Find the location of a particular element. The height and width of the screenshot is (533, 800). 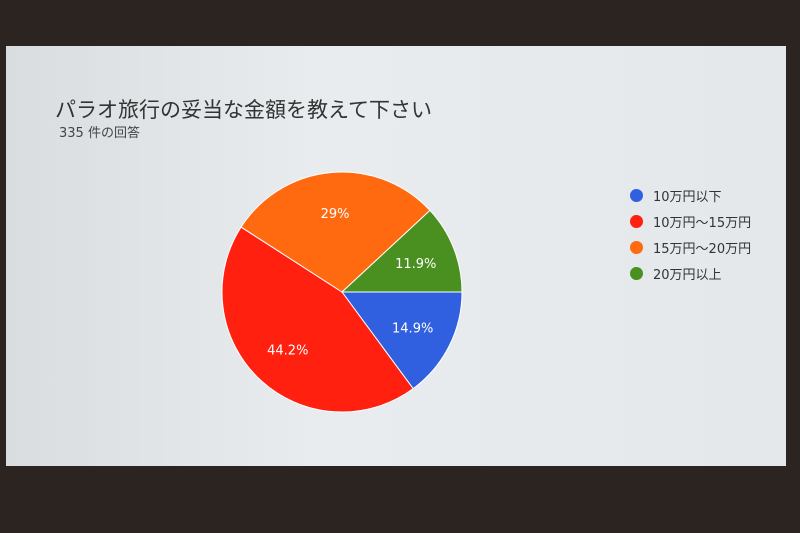

legend-item: 10万円以下 is located at coordinates (690, 195).